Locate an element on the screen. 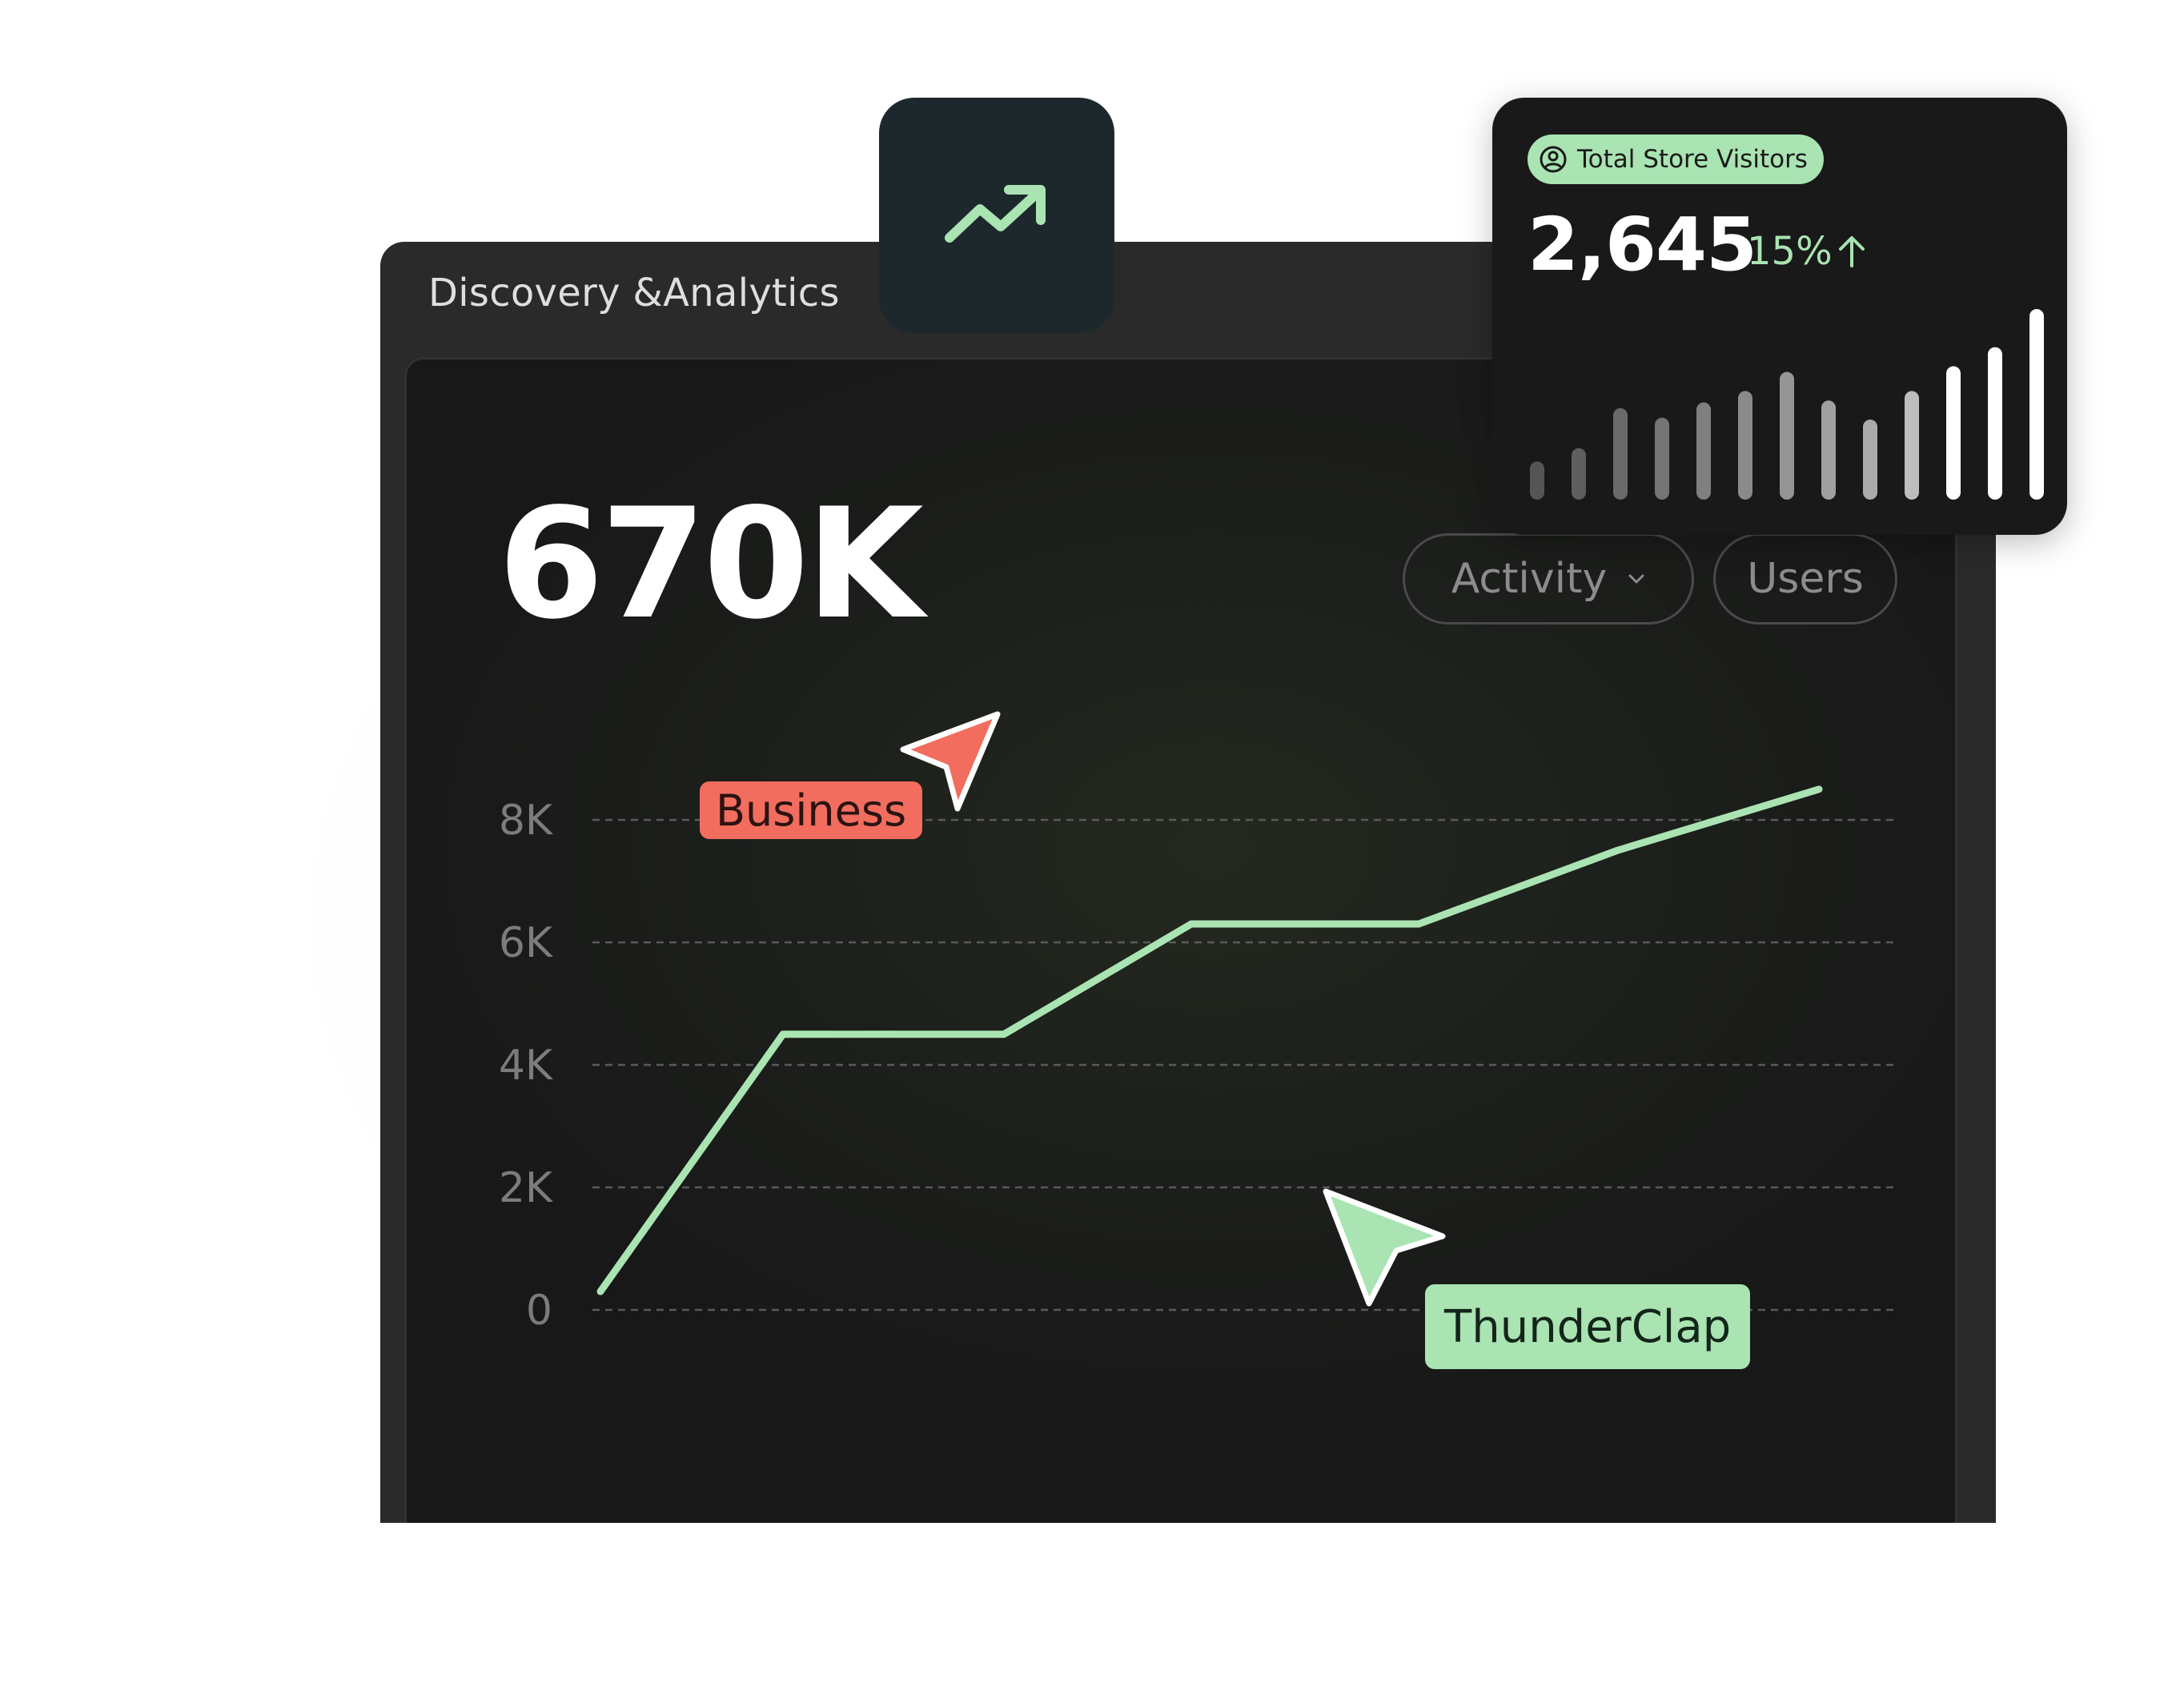 This screenshot has width=2184, height=1691. y-tick-label: 8K is located at coordinates (526, 821).